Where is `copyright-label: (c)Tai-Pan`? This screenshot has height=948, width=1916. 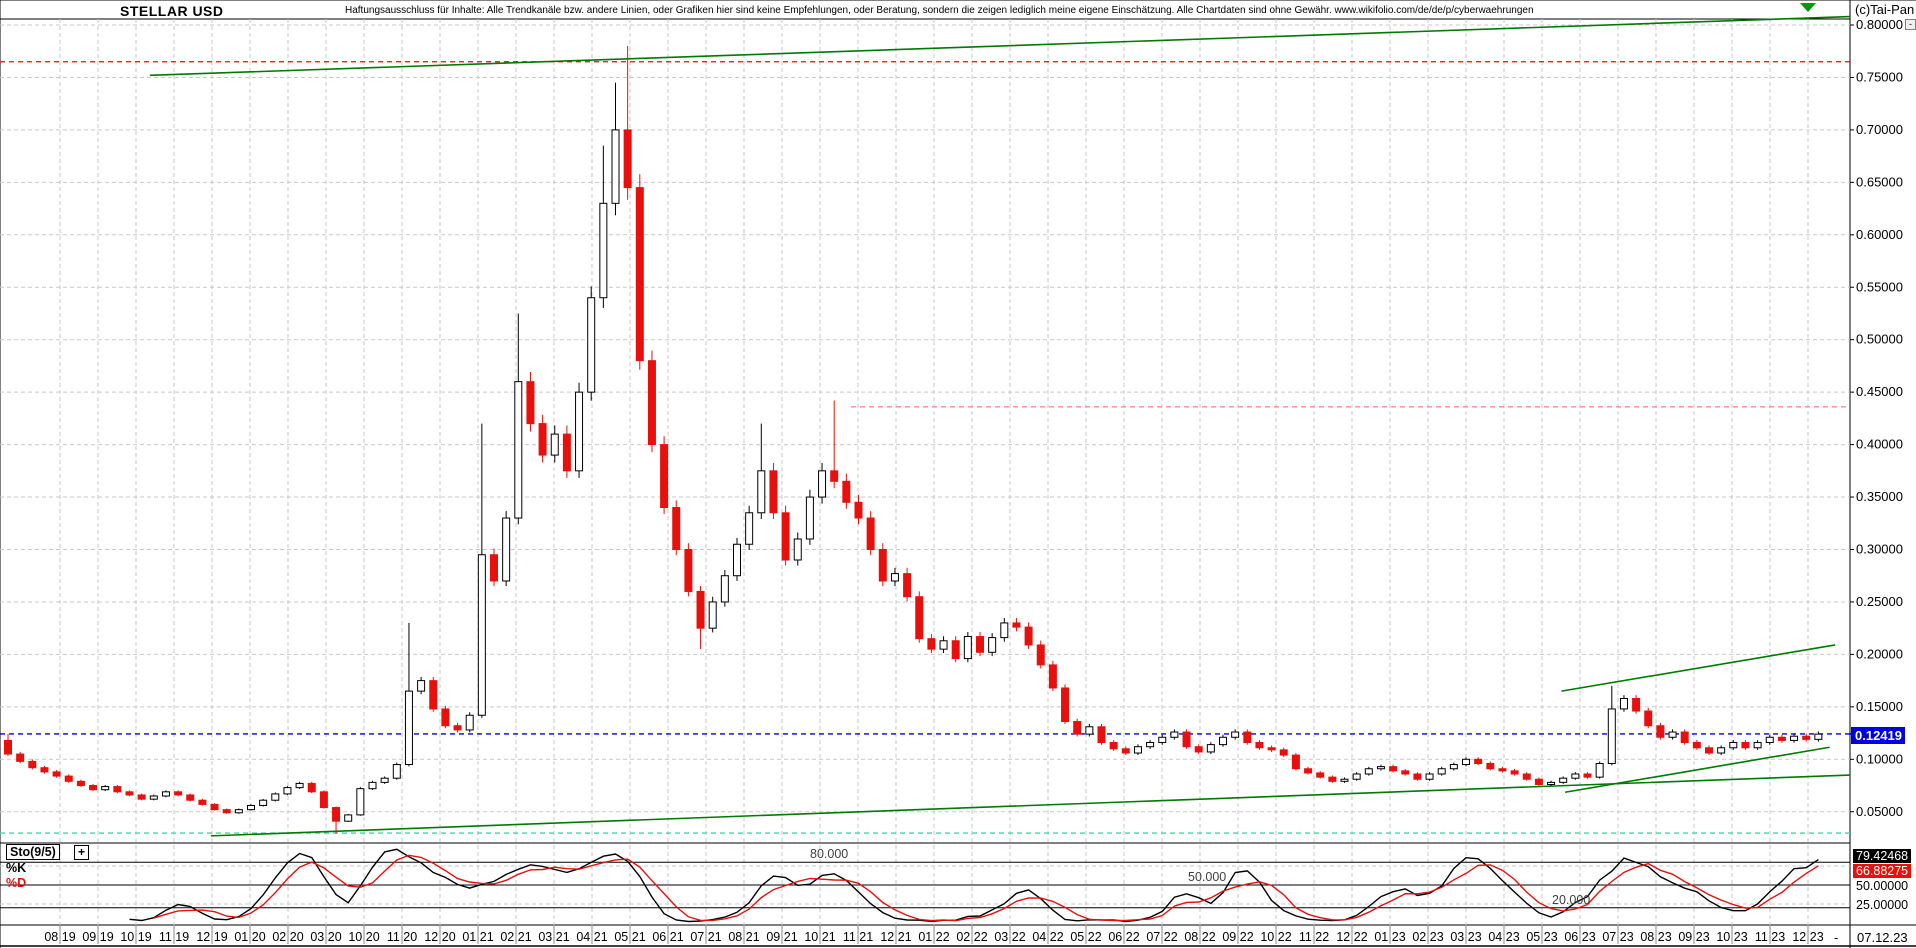 copyright-label: (c)Tai-Pan is located at coordinates (1885, 9).